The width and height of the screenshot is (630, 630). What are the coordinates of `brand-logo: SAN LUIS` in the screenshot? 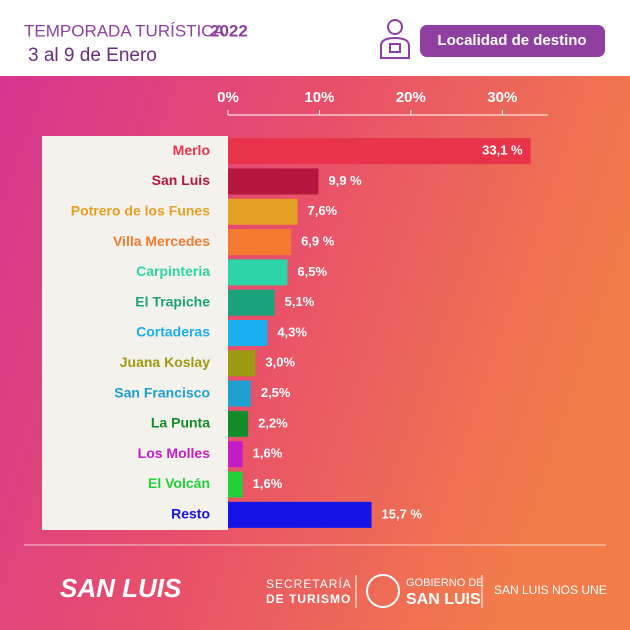 It's located at (121, 588).